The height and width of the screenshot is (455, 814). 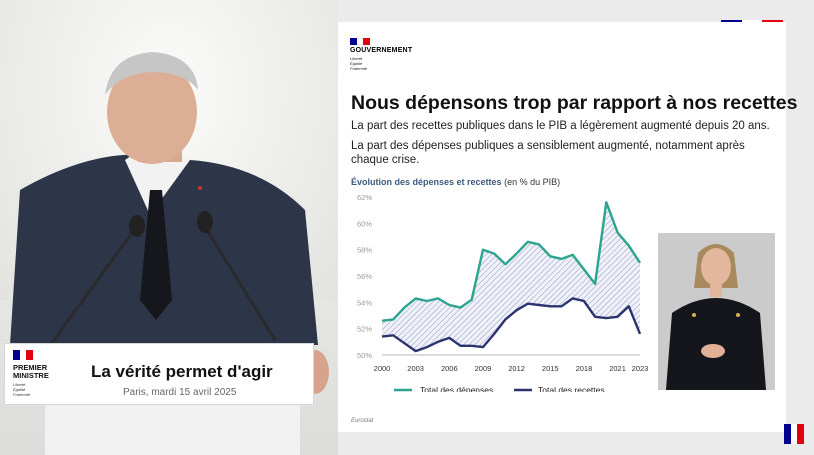 What do you see at coordinates (22, 389) in the screenshot?
I see `pm-logo-motto: Liberté Égalité Fraternité` at bounding box center [22, 389].